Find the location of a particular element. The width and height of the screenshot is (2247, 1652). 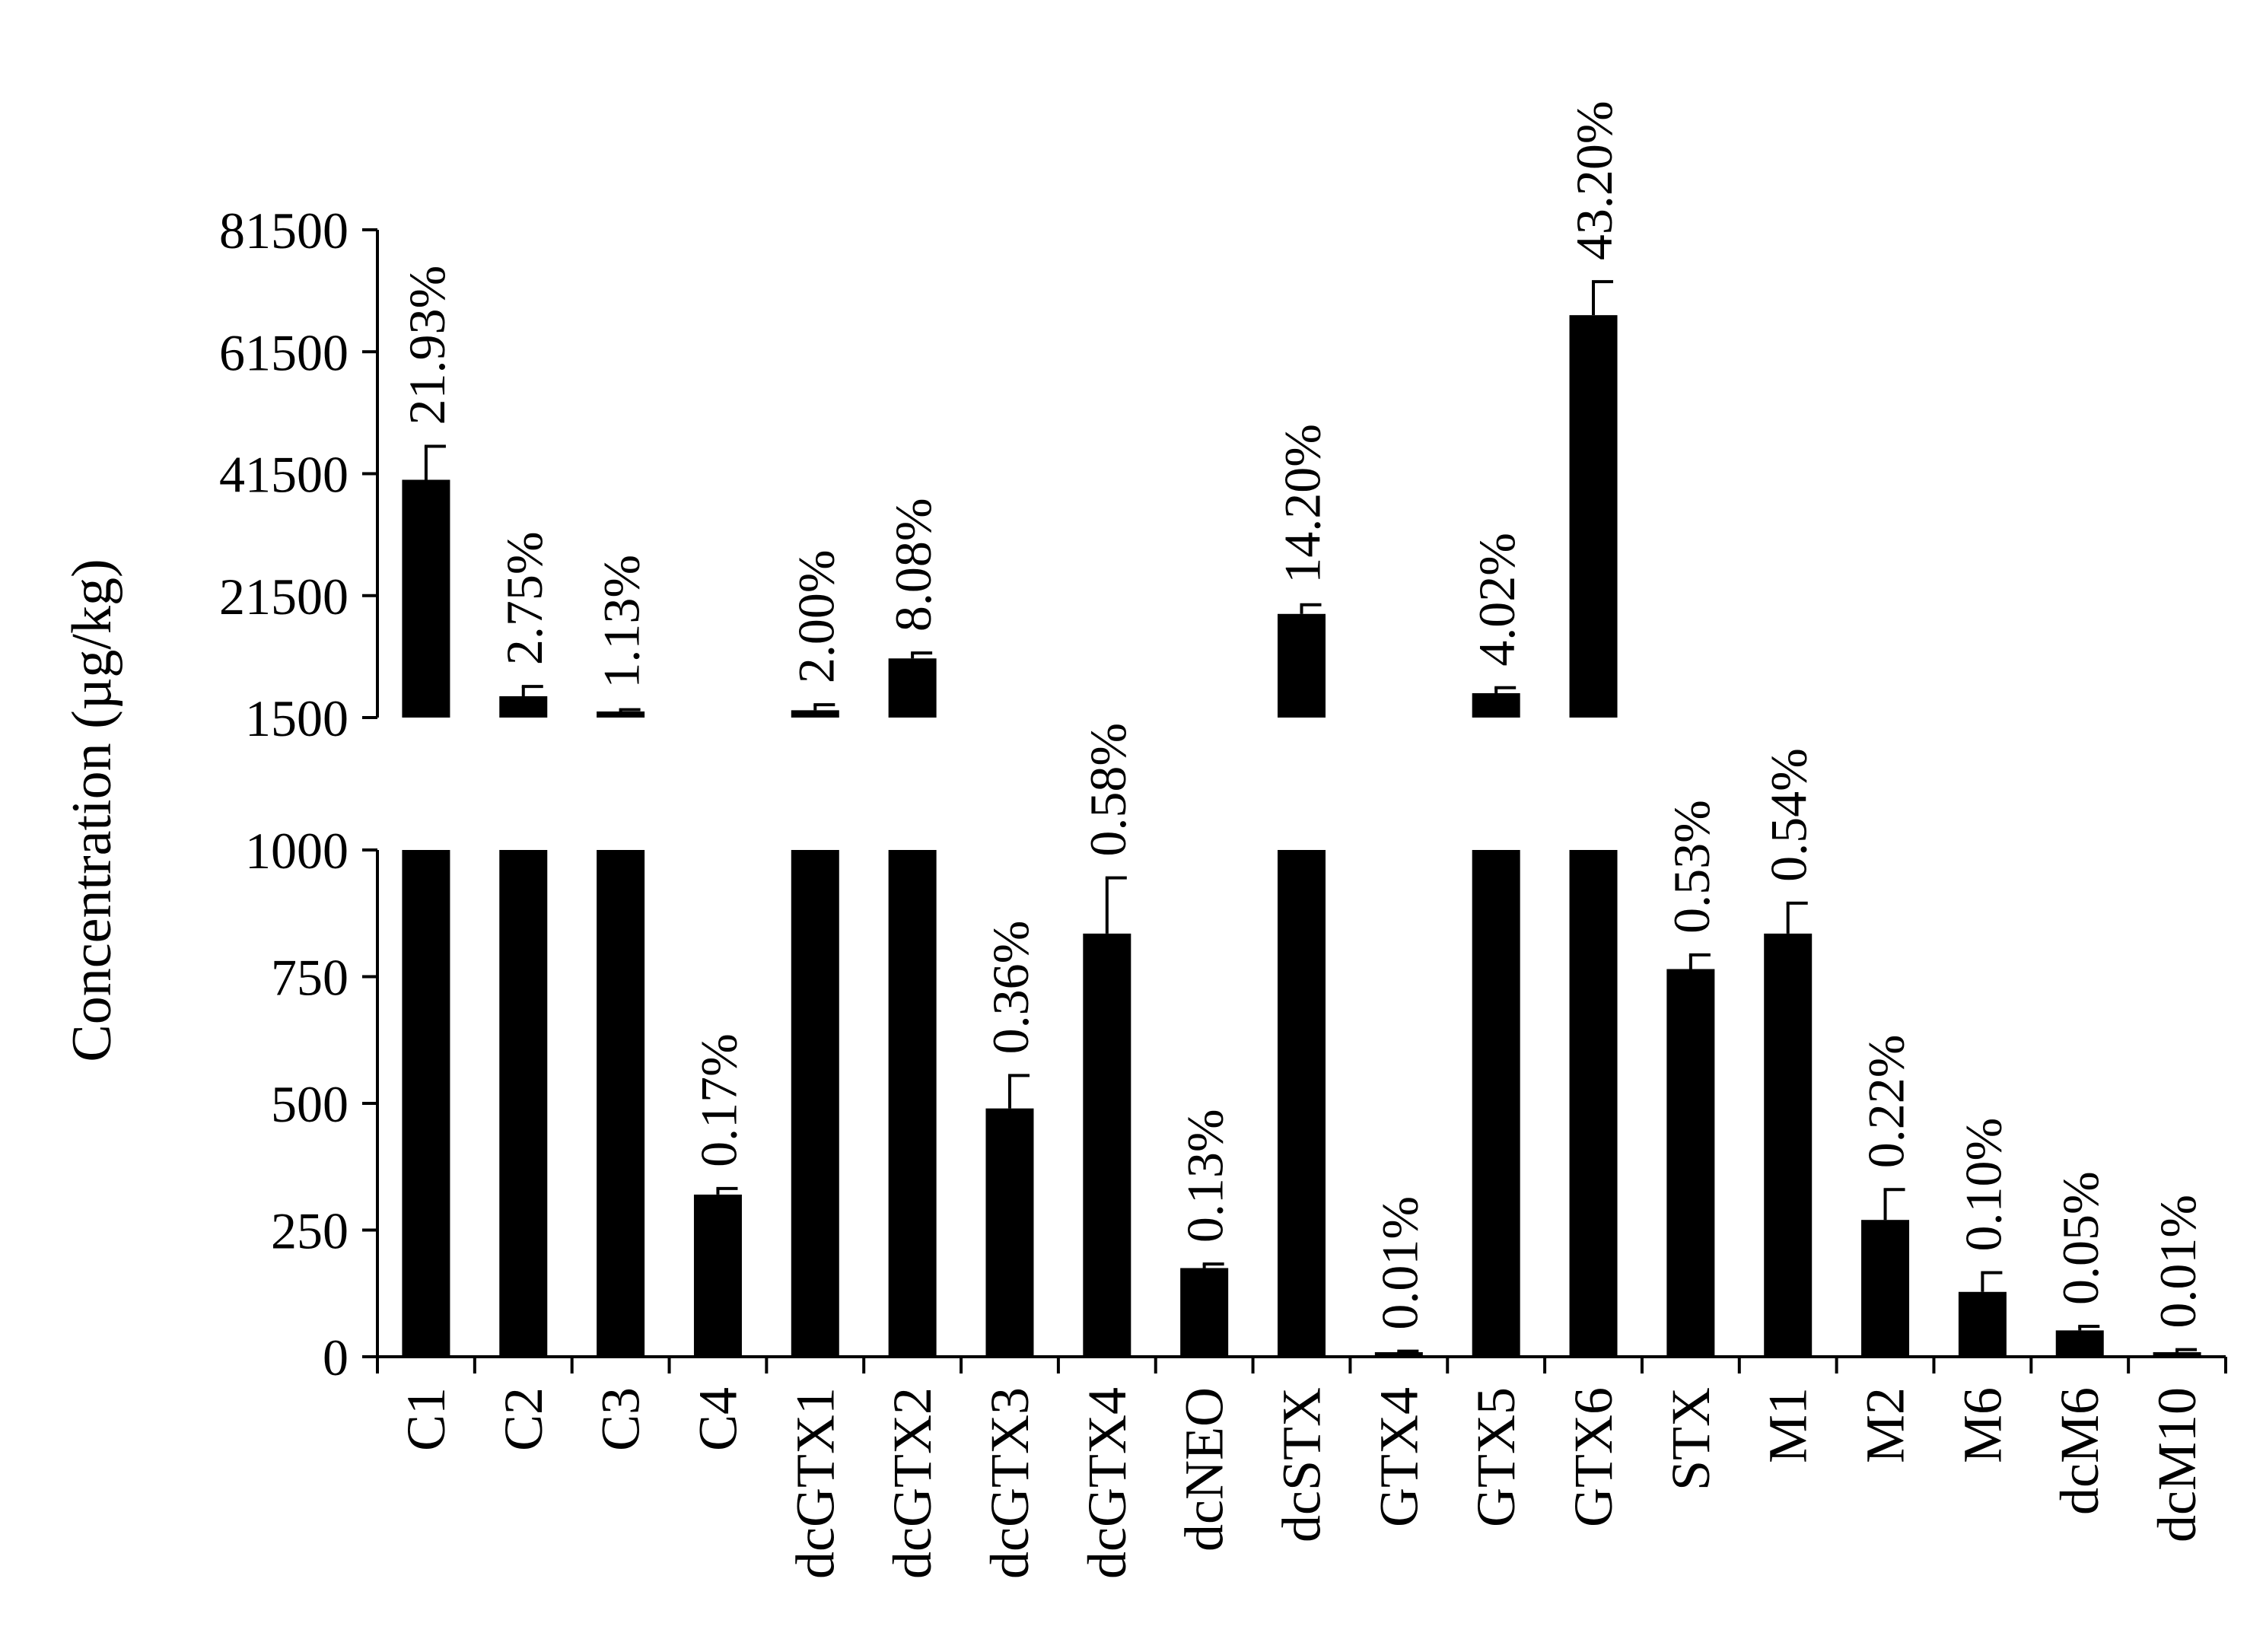

y-tick-label: 1000 is located at coordinates (297, 851).